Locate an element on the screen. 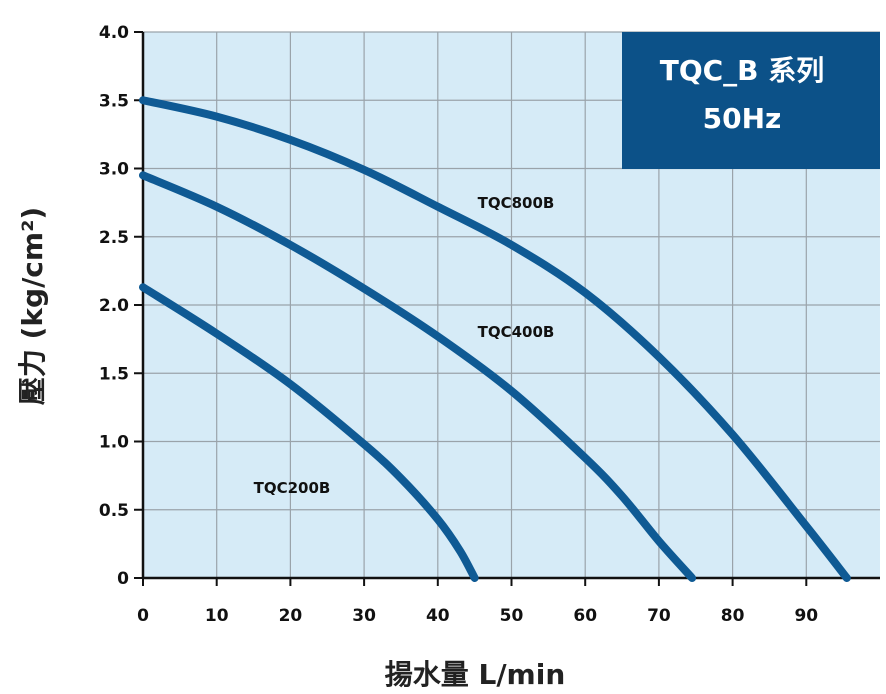 This screenshot has height=694, width=886. y-tick-label: 0 is located at coordinates (123, 579).